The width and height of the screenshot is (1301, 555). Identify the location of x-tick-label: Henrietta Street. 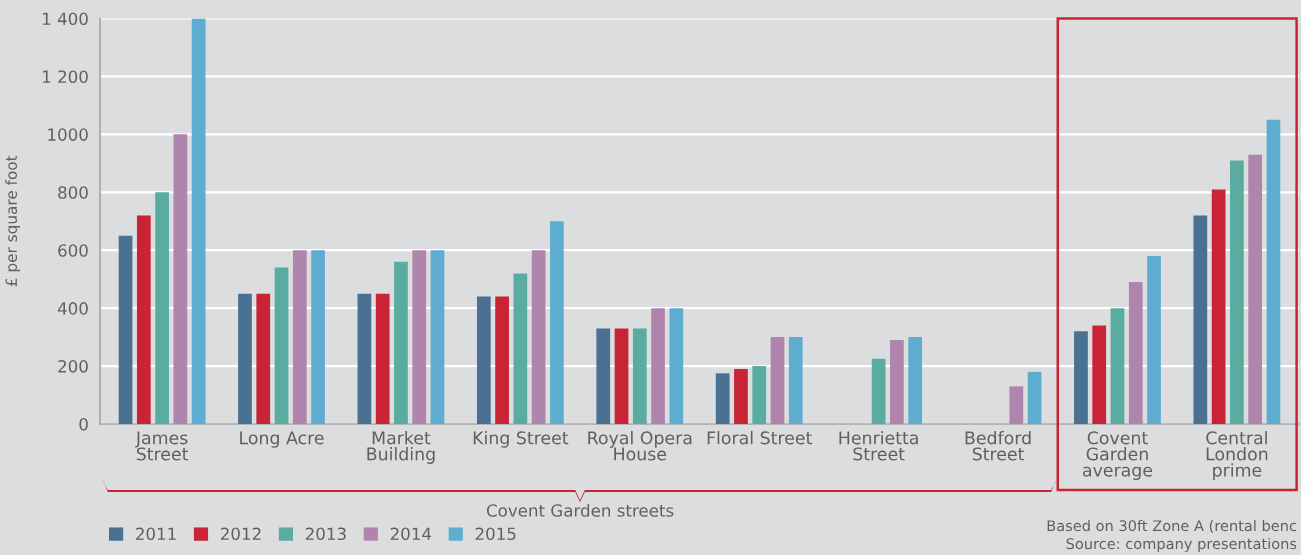
(878, 445).